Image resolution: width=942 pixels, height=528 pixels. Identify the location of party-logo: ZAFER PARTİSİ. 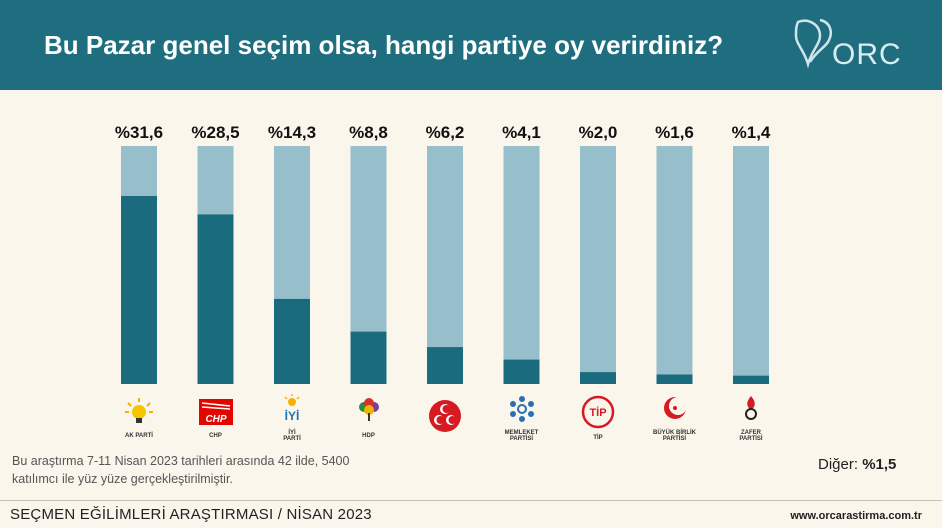
(751, 418).